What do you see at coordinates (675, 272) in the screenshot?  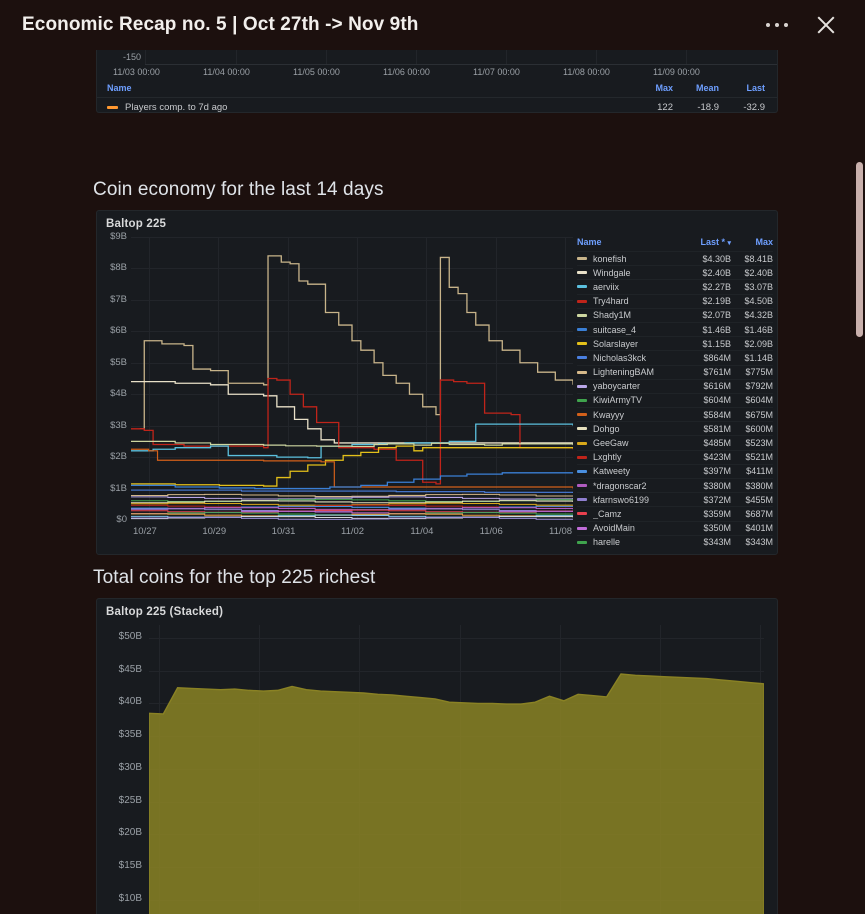 I see `legend-row: Windgale $2.40B $2.40B` at bounding box center [675, 272].